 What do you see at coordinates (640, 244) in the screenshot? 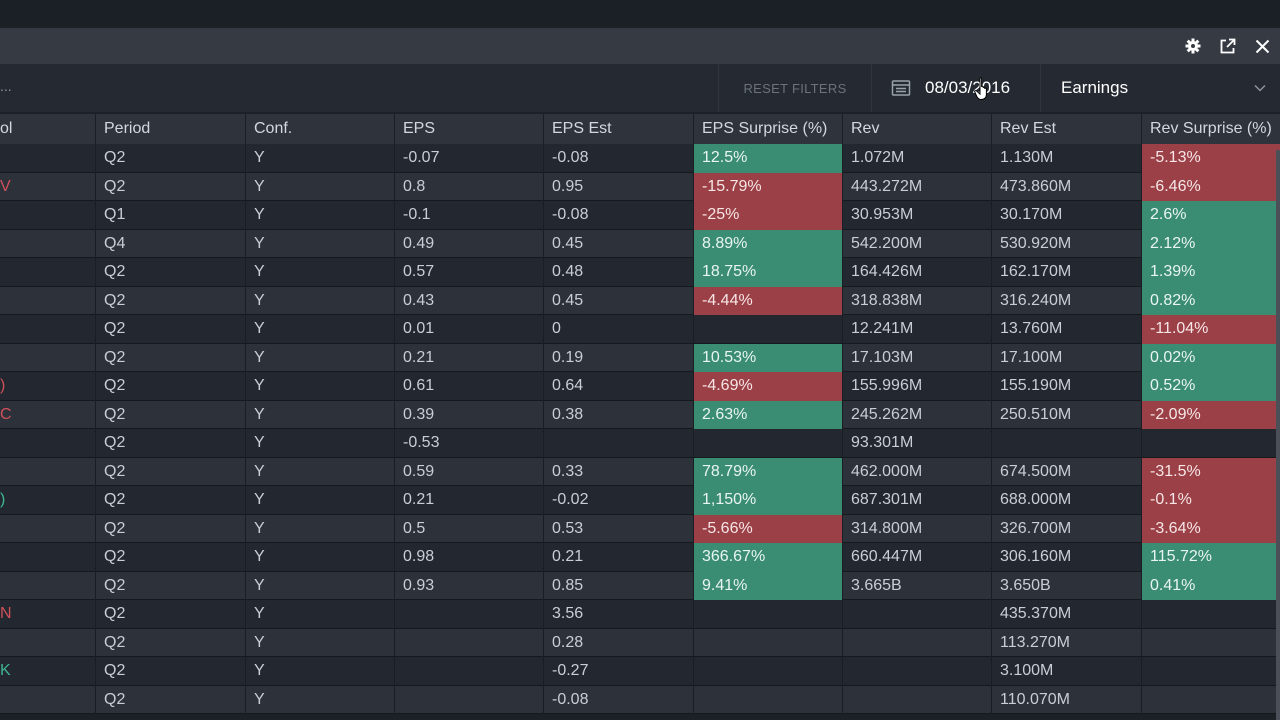
I see `table-row: Q4 Y 0.49 0.45 8.89% 542.200M 530.920M 2.12%` at bounding box center [640, 244].